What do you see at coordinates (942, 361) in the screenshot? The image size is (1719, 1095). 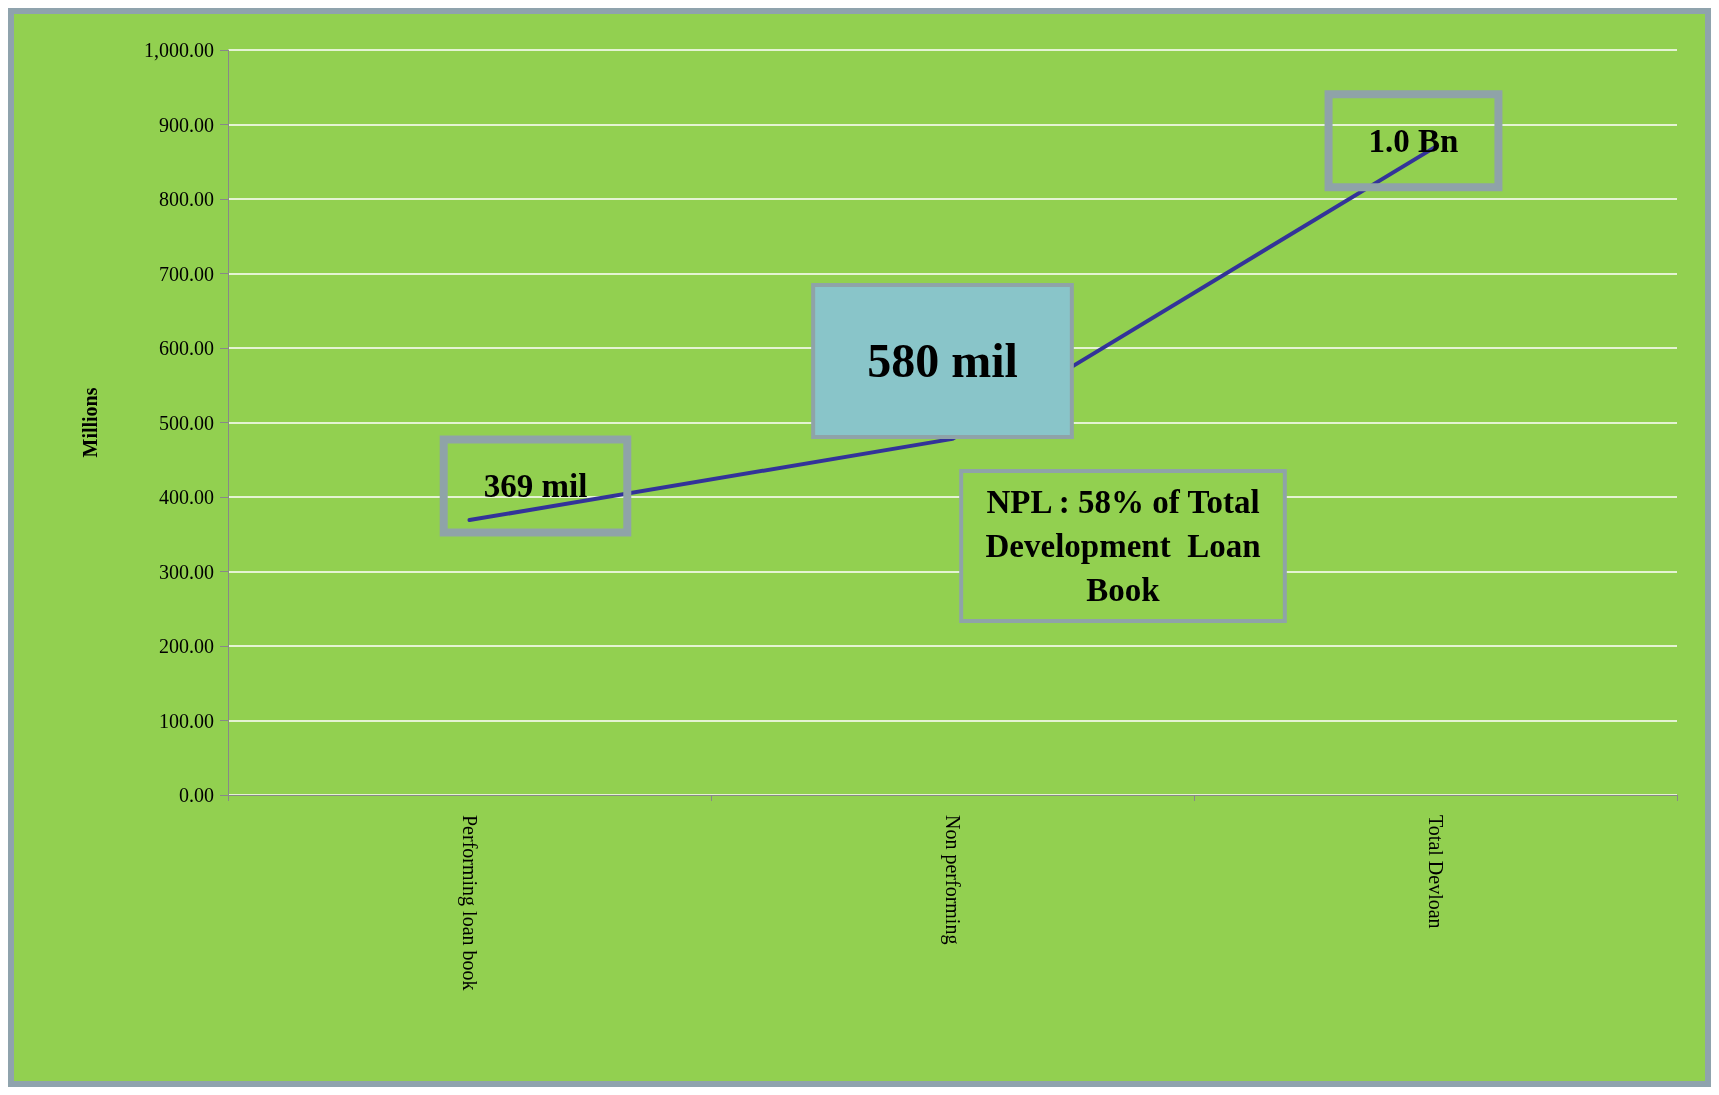 I see `annotation: 580 mil` at bounding box center [942, 361].